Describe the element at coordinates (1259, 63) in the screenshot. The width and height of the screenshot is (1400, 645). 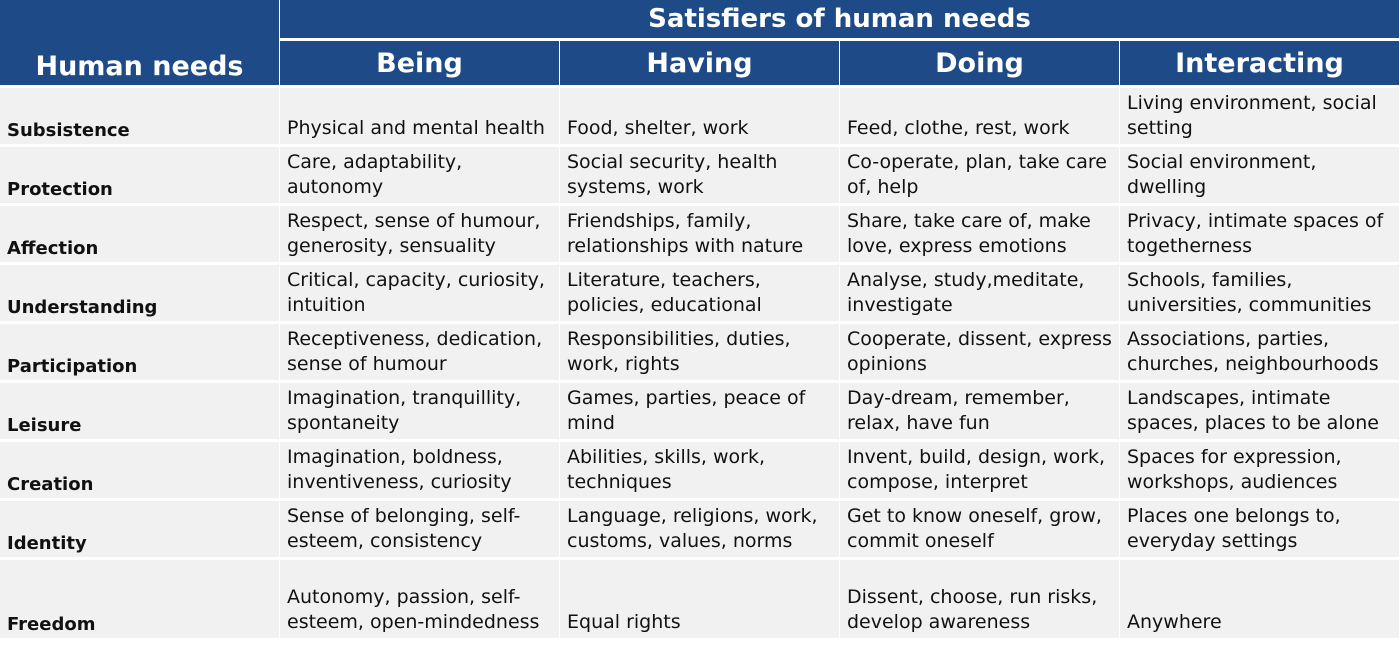
I see `column-header-interacting: Interacting` at that location.